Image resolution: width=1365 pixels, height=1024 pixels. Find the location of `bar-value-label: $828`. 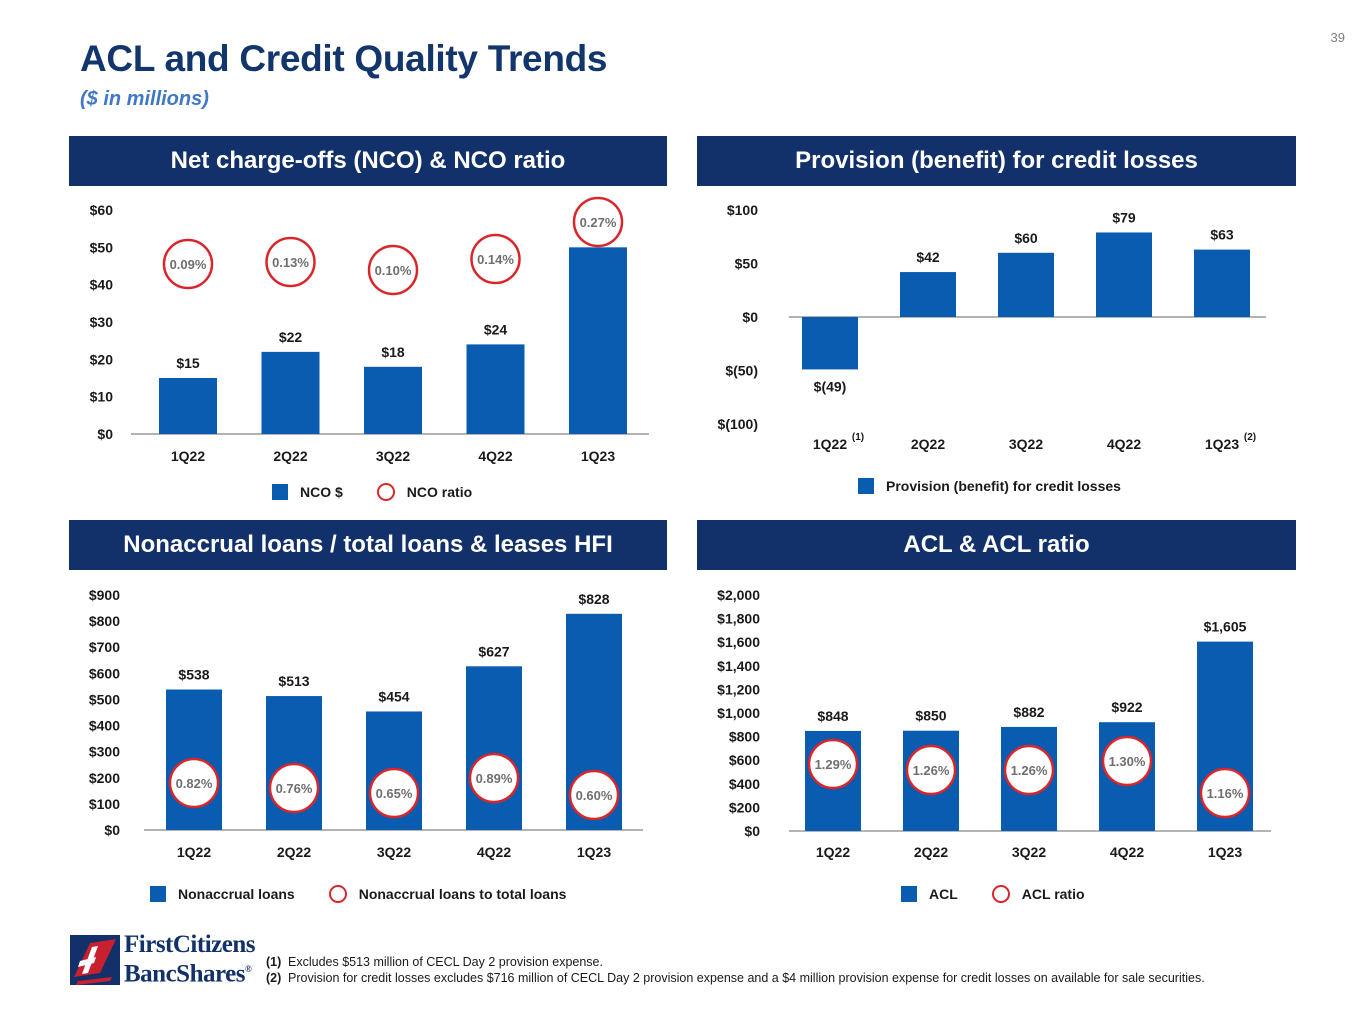

bar-value-label: $828 is located at coordinates (593, 599).